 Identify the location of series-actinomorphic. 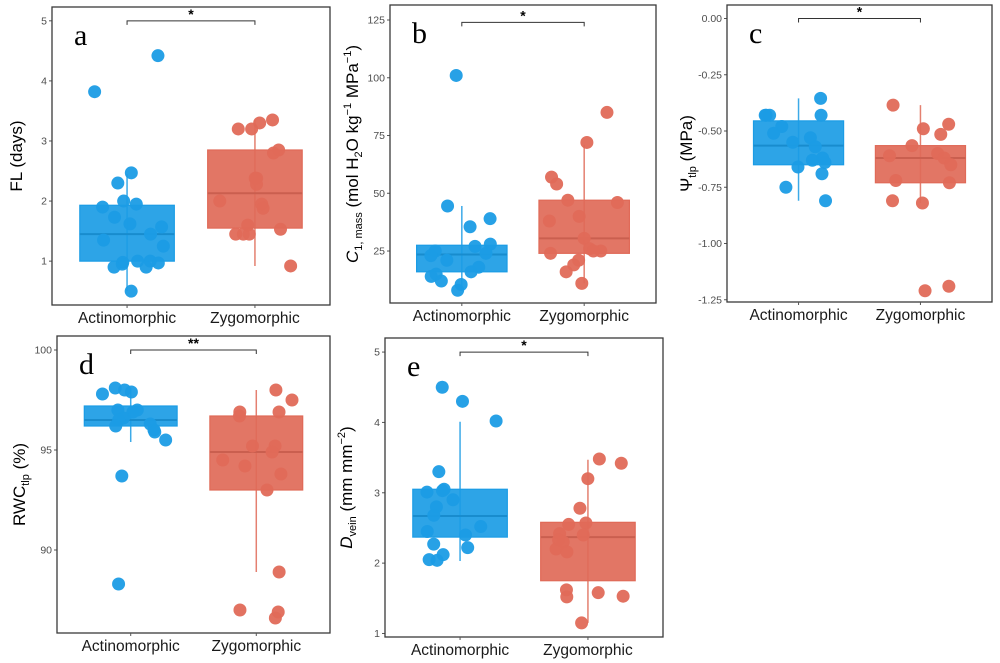
(130, 486).